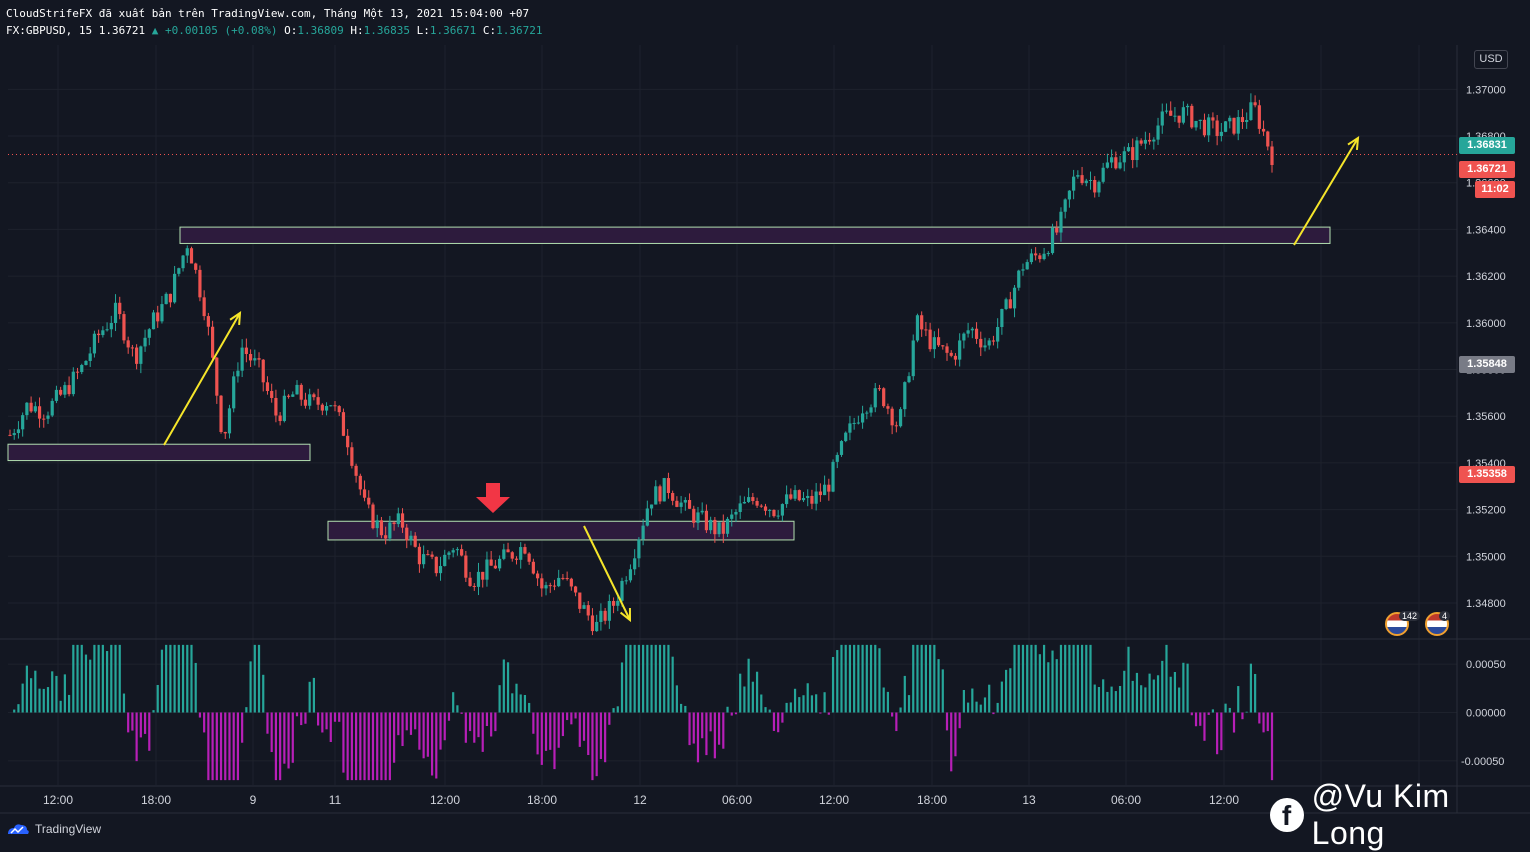 Image resolution: width=1530 pixels, height=852 pixels. Describe the element at coordinates (1491, 59) in the screenshot. I see `currency-button: USD` at that location.